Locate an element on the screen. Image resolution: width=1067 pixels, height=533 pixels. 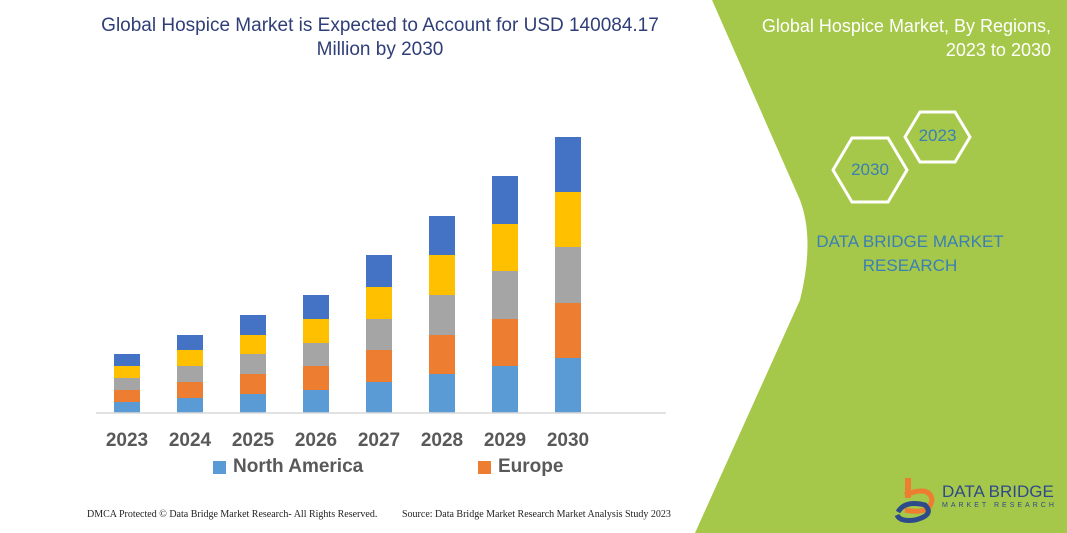
hexagon-2030 is located at coordinates (870, 170).